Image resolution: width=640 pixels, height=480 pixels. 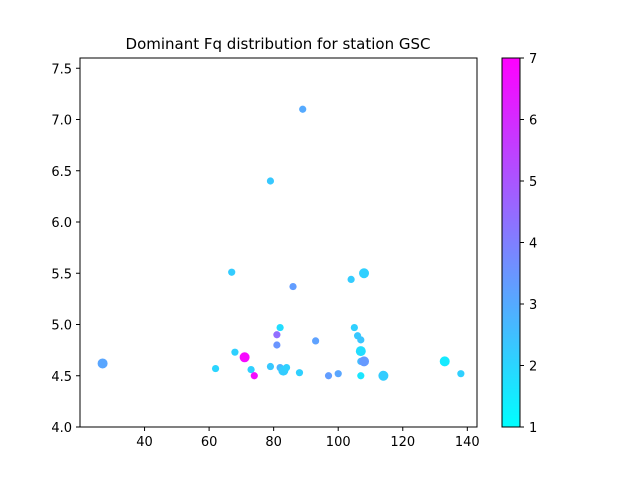 I want to click on colorbar-tick-label: 1, so click(x=533, y=428).